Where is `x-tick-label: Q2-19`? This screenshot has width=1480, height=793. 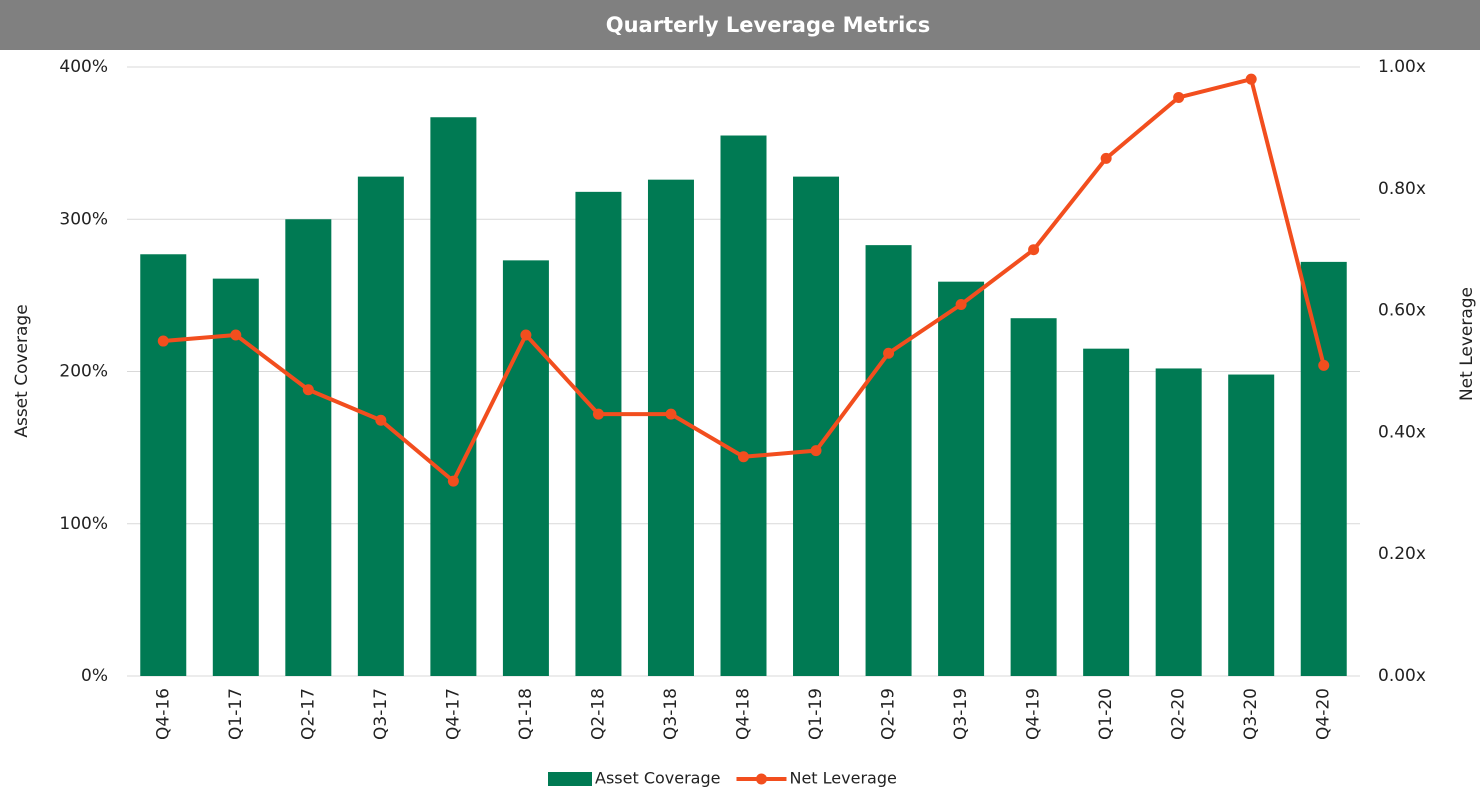
x-tick-label: Q2-19 is located at coordinates (889, 714).